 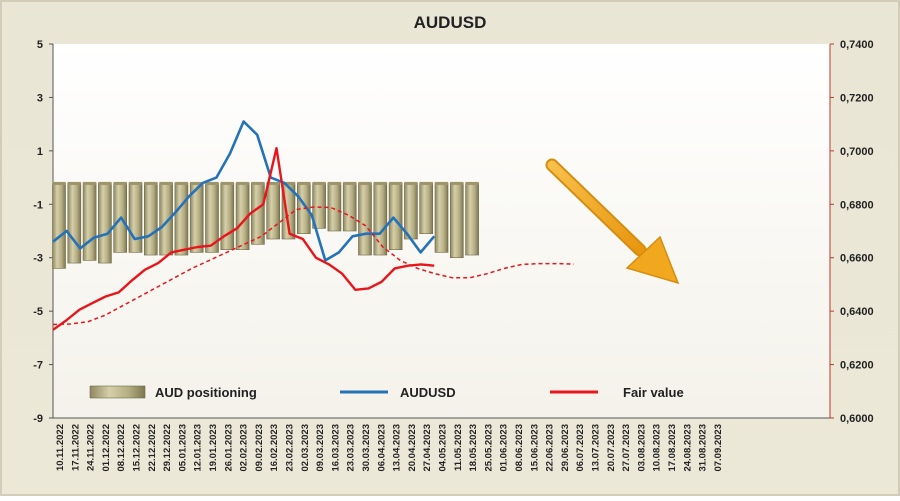 I want to click on x-tick-label: 15.06.2023, so click(x=534, y=448).